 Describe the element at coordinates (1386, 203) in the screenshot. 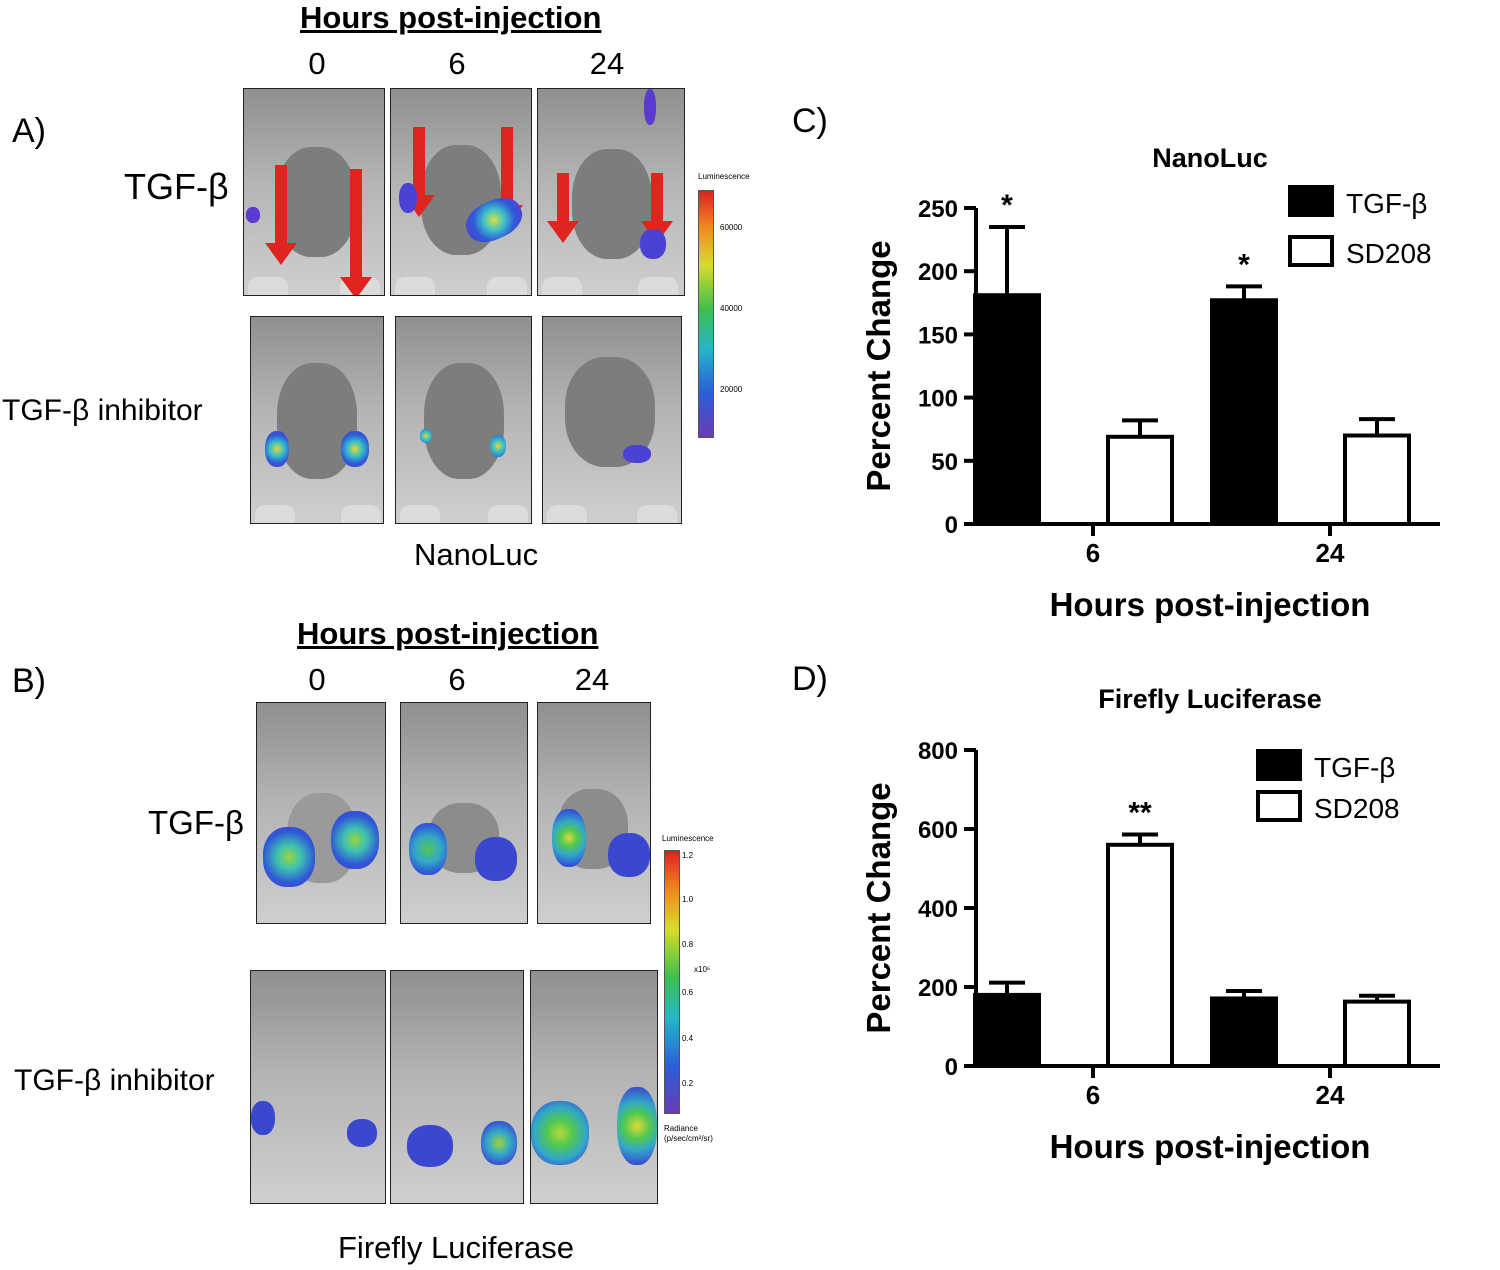

I see `chart-c-legend-label: TGF-β` at that location.